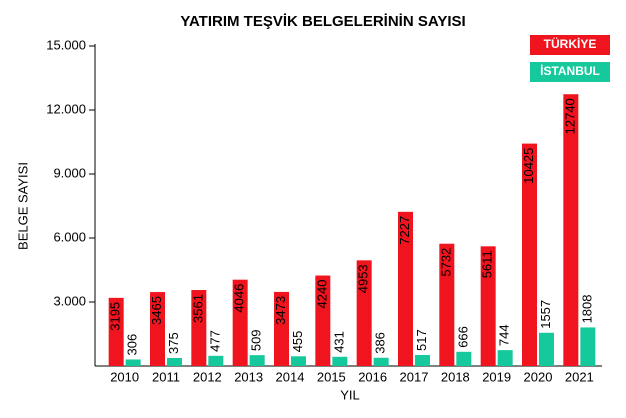 The width and height of the screenshot is (626, 418). What do you see at coordinates (462, 337) in the screenshot?
I see `data-label: 666` at bounding box center [462, 337].